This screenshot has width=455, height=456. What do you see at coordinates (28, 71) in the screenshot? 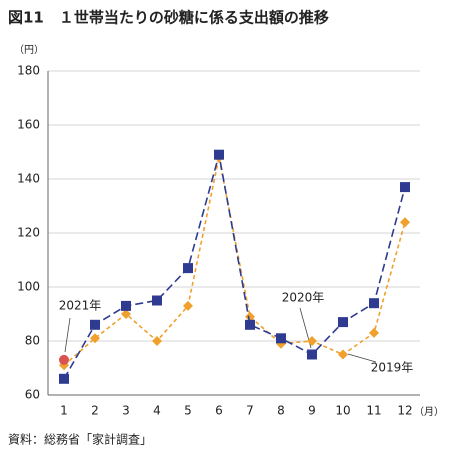
I see `y-tick-label: 180` at bounding box center [28, 71].